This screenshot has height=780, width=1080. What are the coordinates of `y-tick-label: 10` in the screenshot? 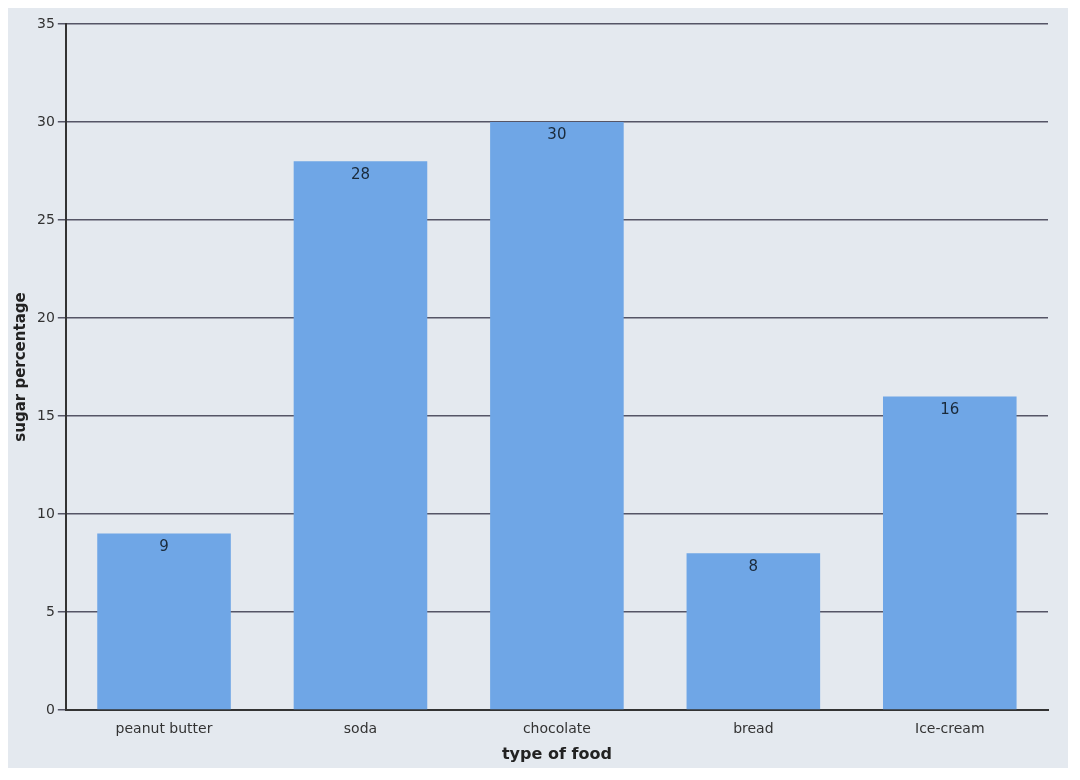 It's located at (45, 512).